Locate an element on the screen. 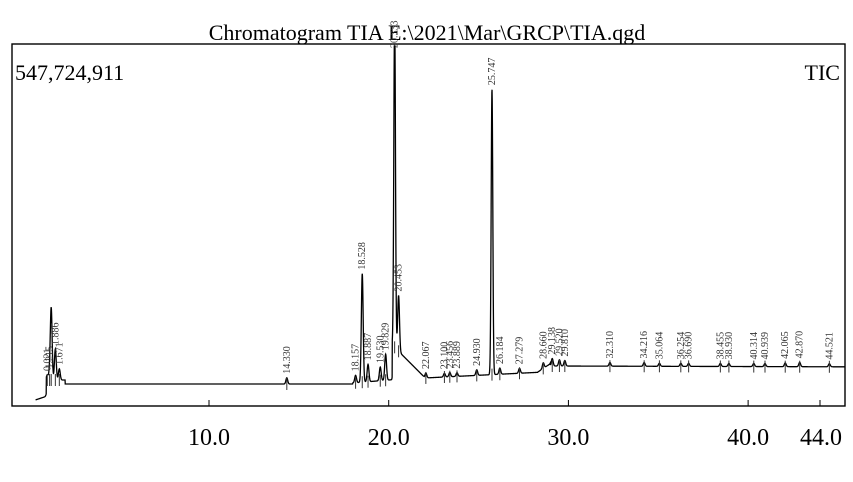 The width and height of the screenshot is (853, 482). peak-label-28: 36.254 is located at coordinates (681, 346).